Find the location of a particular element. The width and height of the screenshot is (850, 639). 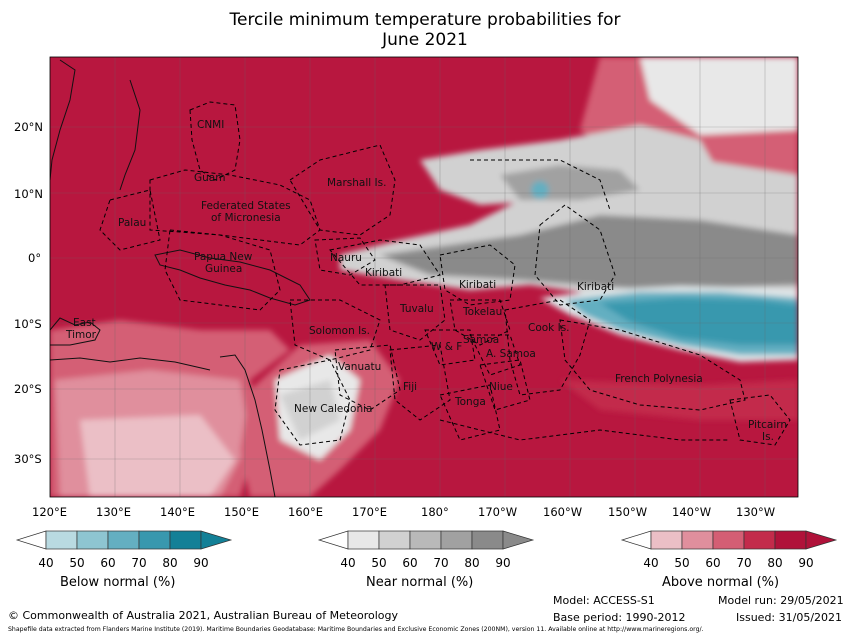

label-fsm-1: Federated States is located at coordinates (246, 206).